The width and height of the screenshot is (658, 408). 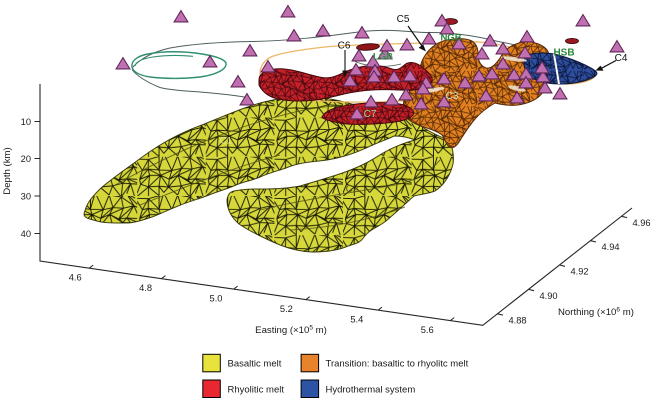 What do you see at coordinates (563, 53) in the screenshot?
I see `svg-text: HSB` at bounding box center [563, 53].